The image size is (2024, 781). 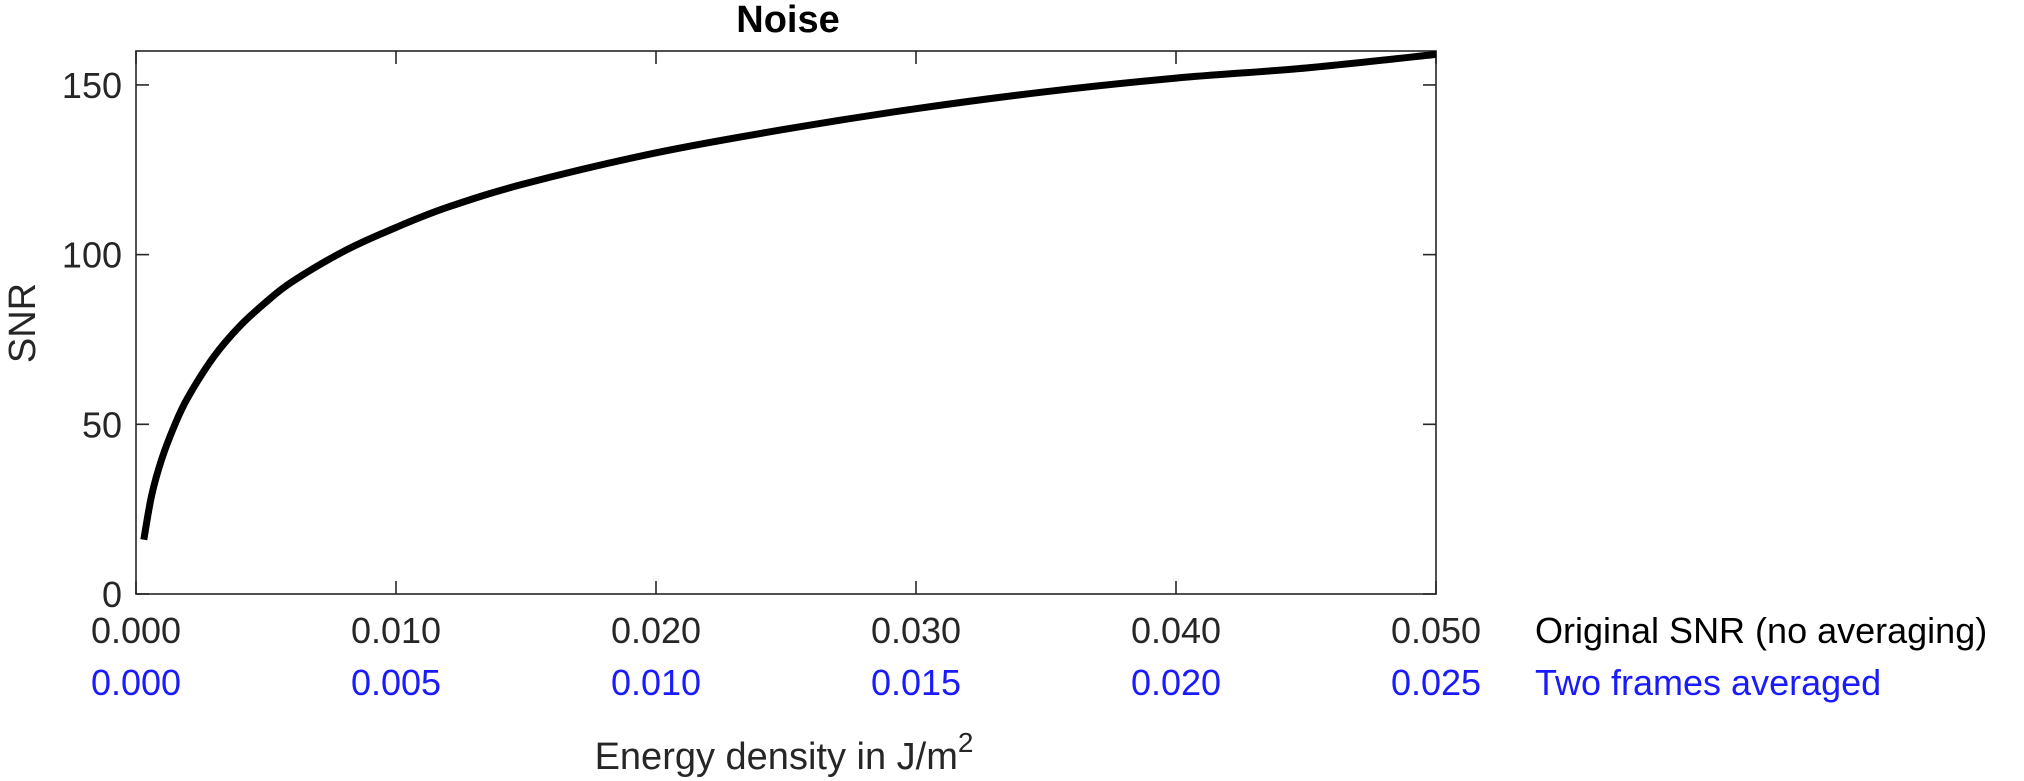 What do you see at coordinates (396, 630) in the screenshot?
I see `x-tick-label: 0.010` at bounding box center [396, 630].